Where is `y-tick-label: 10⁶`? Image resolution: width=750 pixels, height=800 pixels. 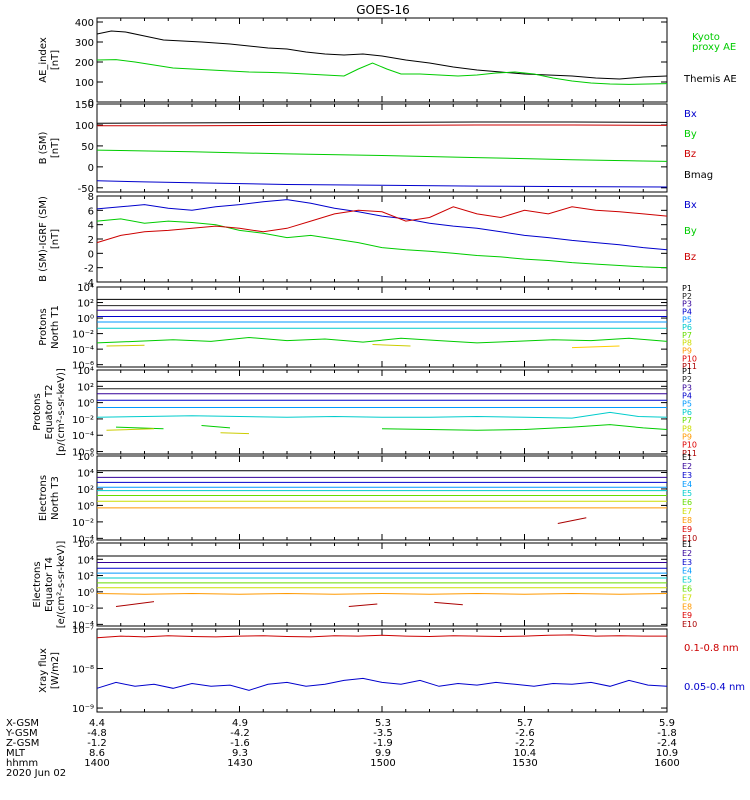 y-tick-label: 10⁶ is located at coordinates (85, 457).